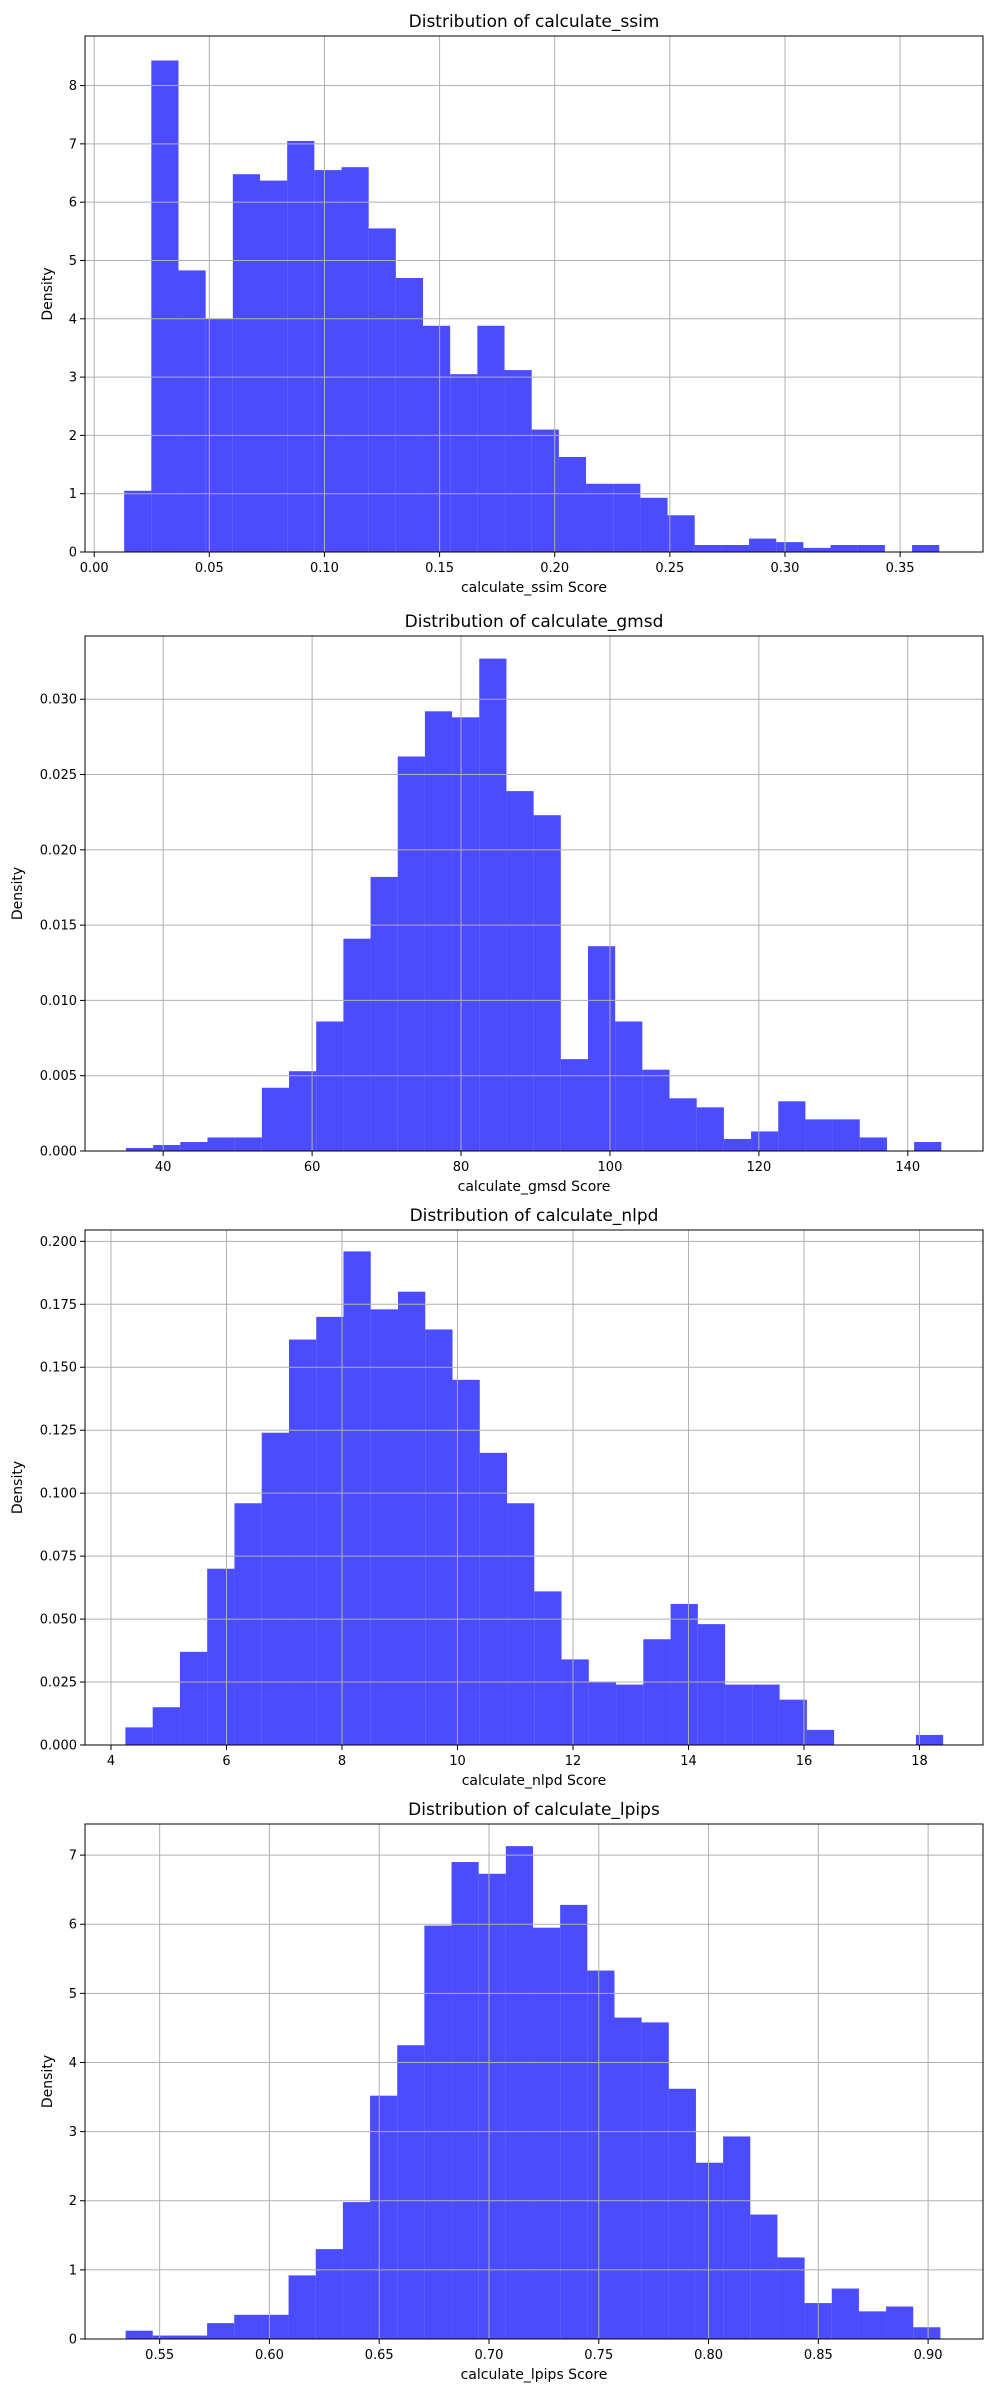  Describe the element at coordinates (439, 568) in the screenshot. I see `x-tick-label: 0.15` at that location.